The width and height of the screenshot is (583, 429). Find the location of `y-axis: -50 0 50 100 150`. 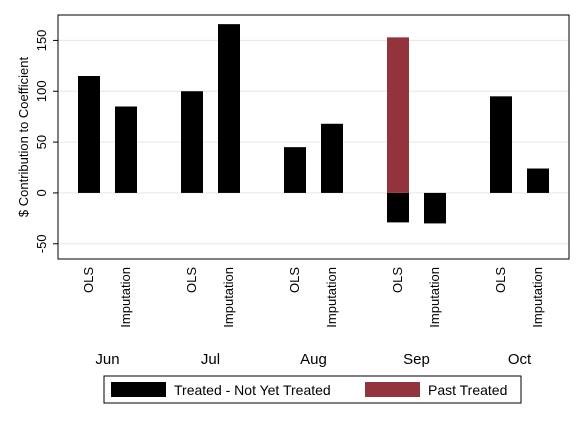

y-axis: -50 0 50 100 150 is located at coordinates (46, 141).